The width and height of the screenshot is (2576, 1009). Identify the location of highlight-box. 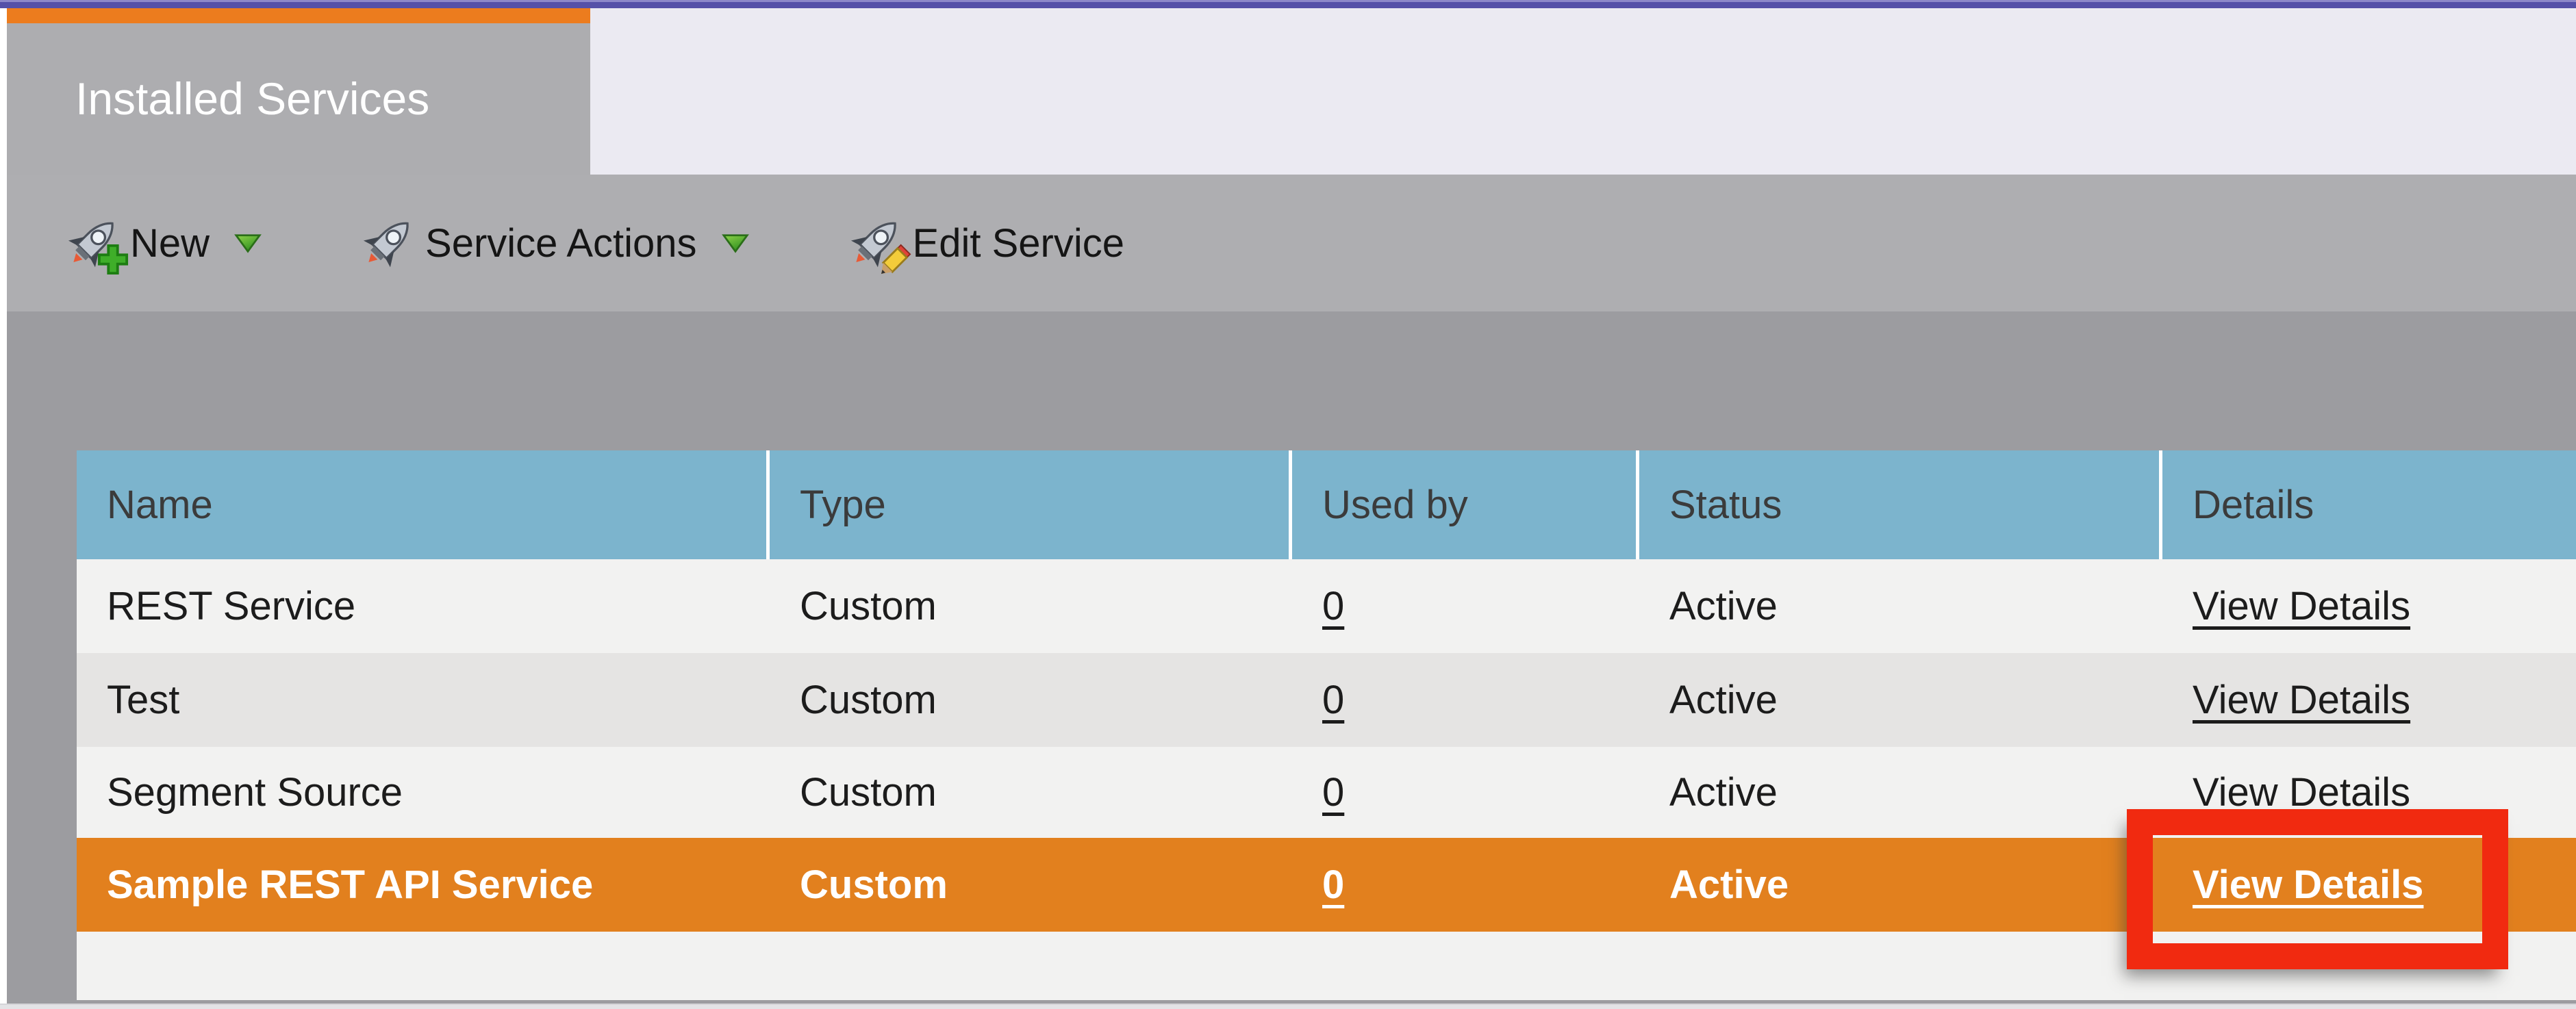
(2317, 889).